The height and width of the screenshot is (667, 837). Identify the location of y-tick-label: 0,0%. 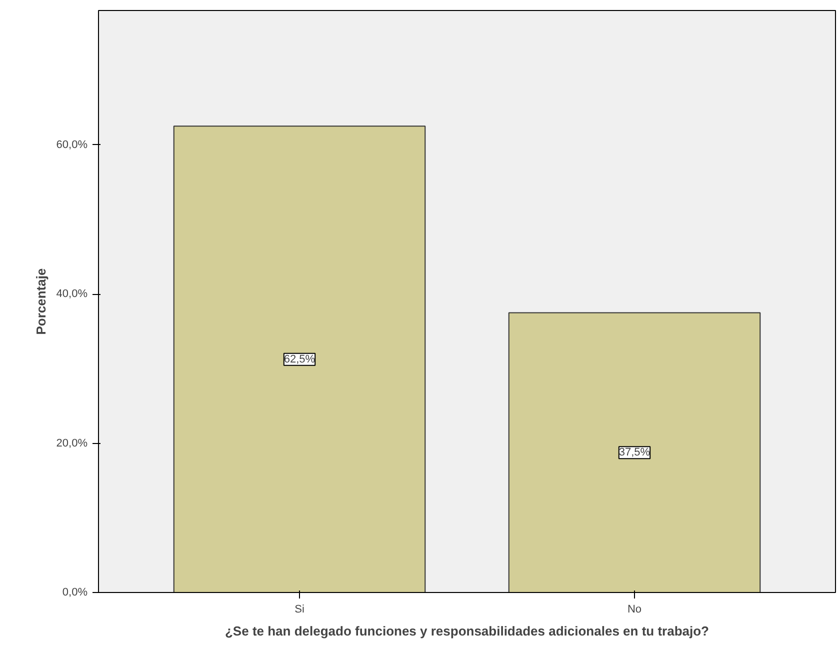
(75, 592).